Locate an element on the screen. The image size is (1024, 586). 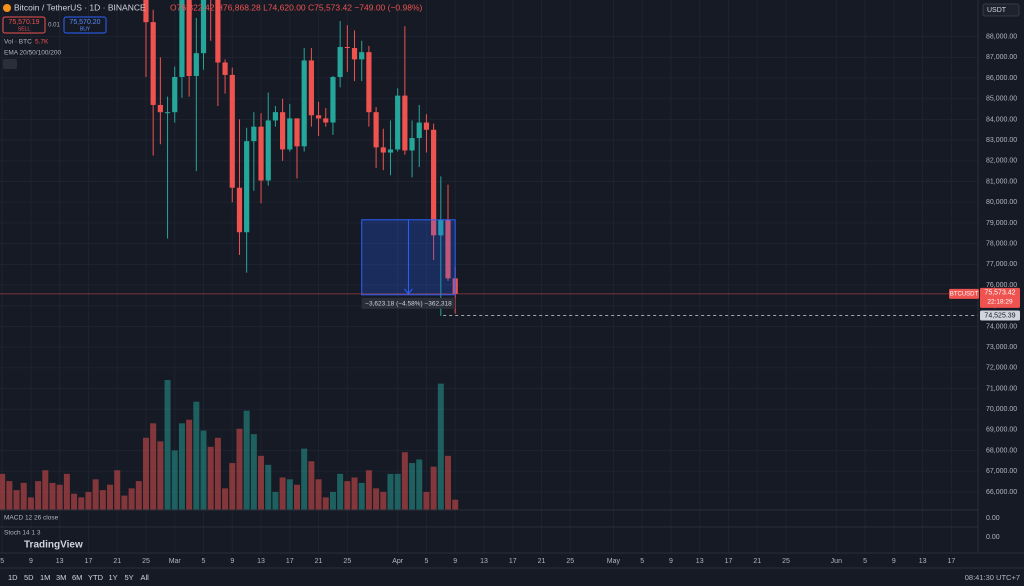
volume-value: 5.7K is located at coordinates (42, 42).